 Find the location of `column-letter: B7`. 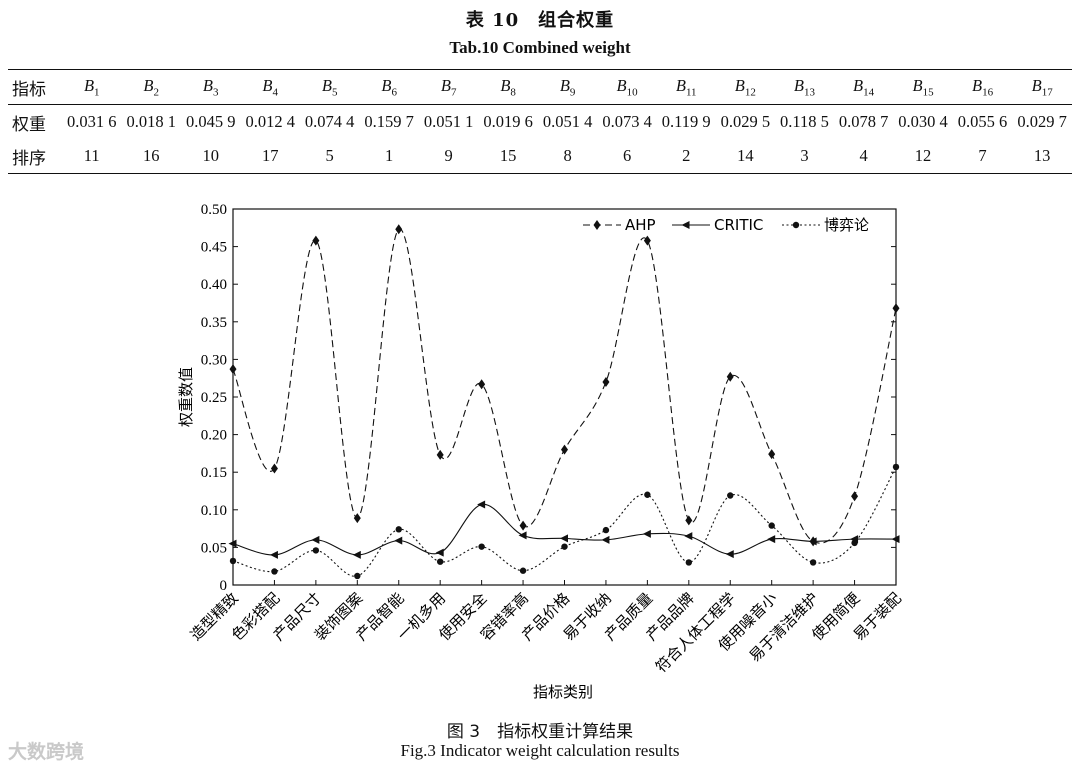

column-letter: B7 is located at coordinates (448, 87).